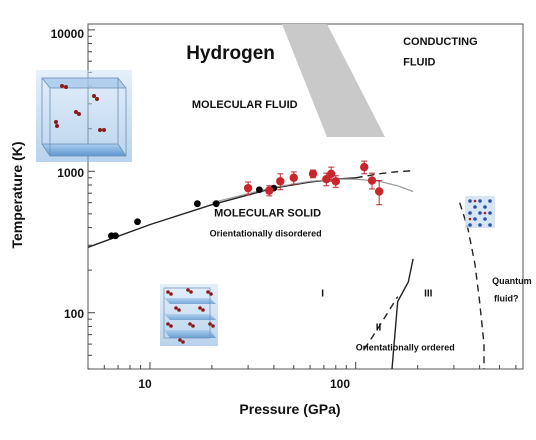 The width and height of the screenshot is (536, 440). What do you see at coordinates (230, 53) in the screenshot?
I see `region-label: Hydrogen` at bounding box center [230, 53].